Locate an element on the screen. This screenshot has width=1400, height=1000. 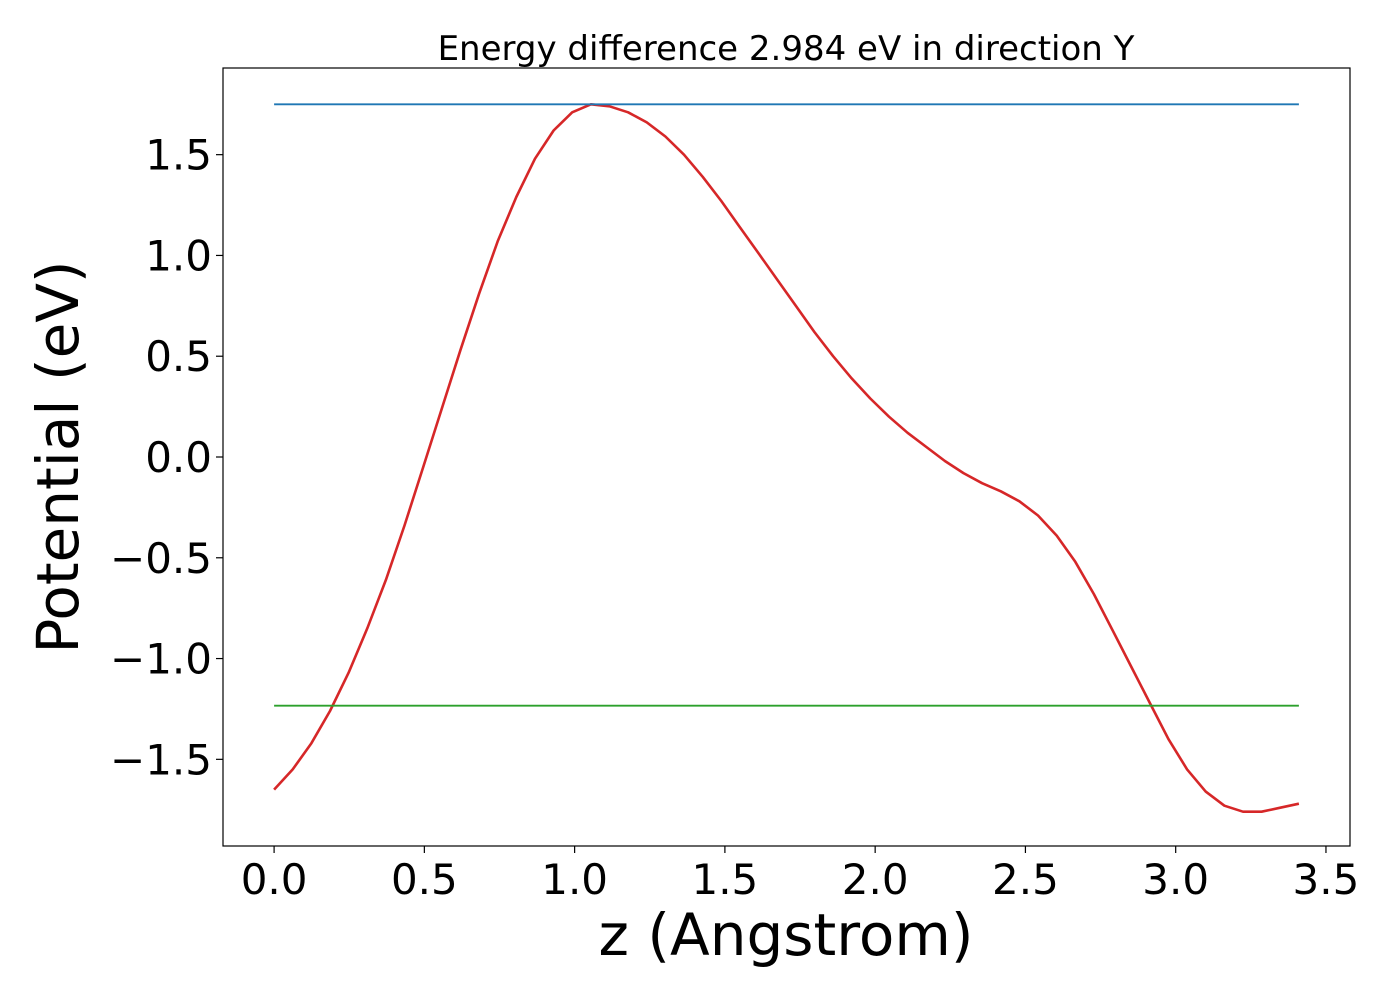
y-tick-label: −1.0 is located at coordinates (161, 659).